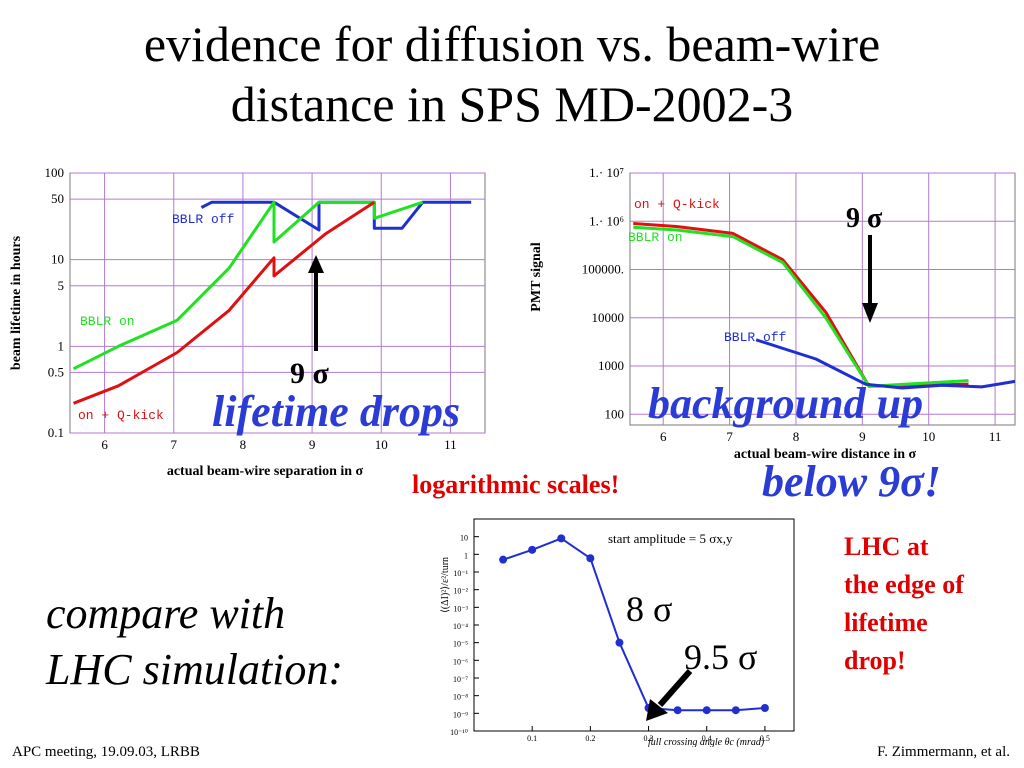 Image resolution: width=1024 pixels, height=768 pixels. Describe the element at coordinates (707, 738) in the screenshot. I see `x-tick-label: 0.4` at that location.